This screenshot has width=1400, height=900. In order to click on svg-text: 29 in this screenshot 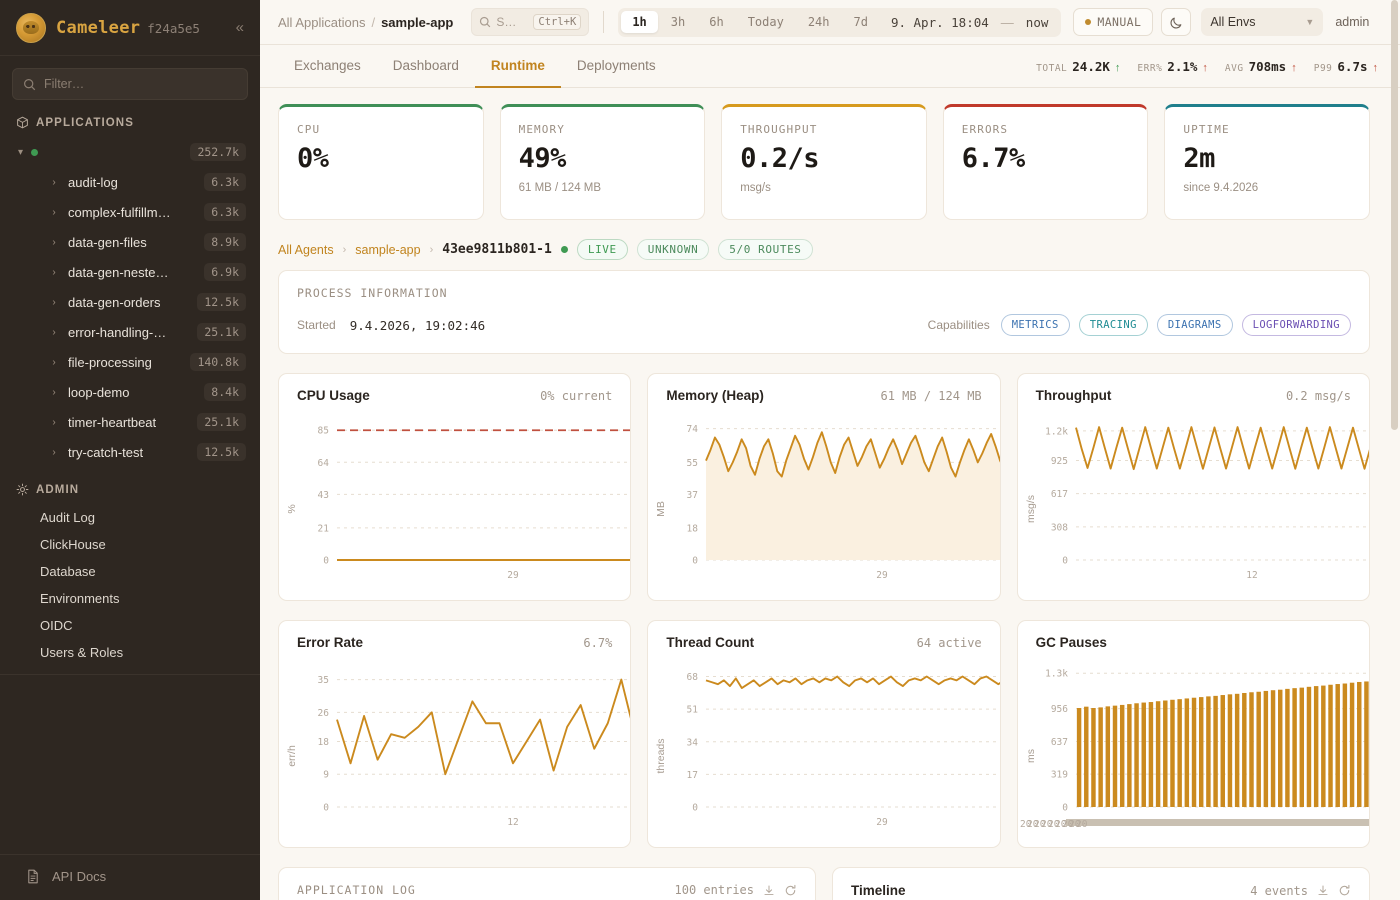, I will do `click(513, 575)`.